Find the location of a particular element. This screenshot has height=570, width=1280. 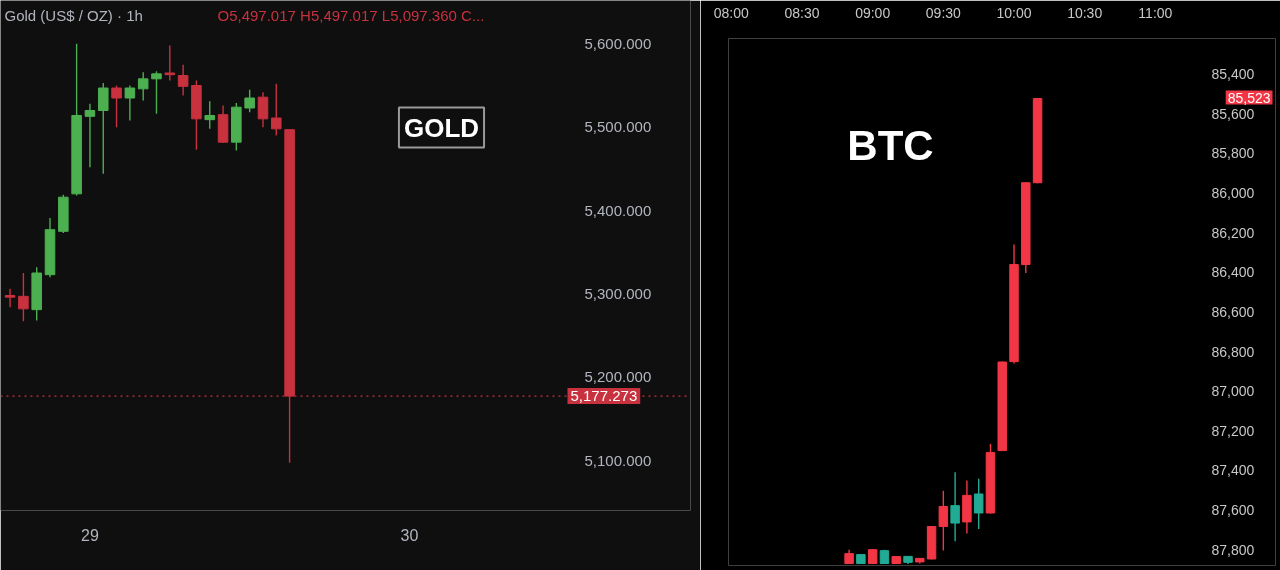

x-tick-label: 08:30 is located at coordinates (802, 12).